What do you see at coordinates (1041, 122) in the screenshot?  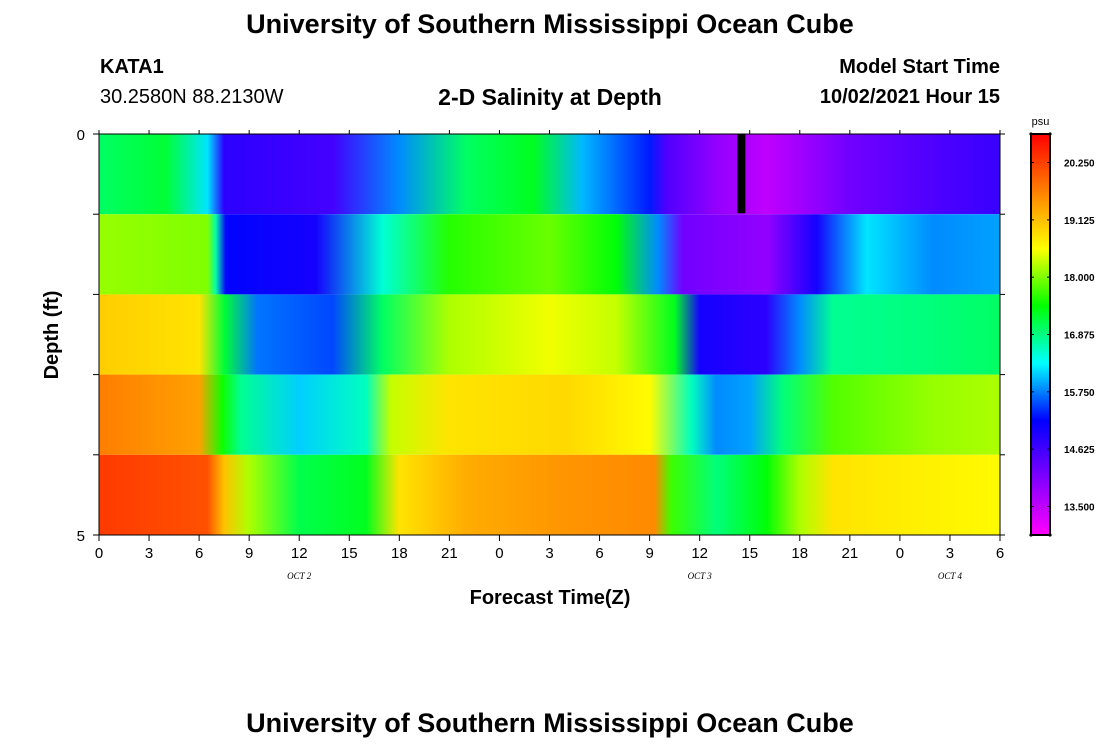 I see `colorbar-unit: psu` at bounding box center [1041, 122].